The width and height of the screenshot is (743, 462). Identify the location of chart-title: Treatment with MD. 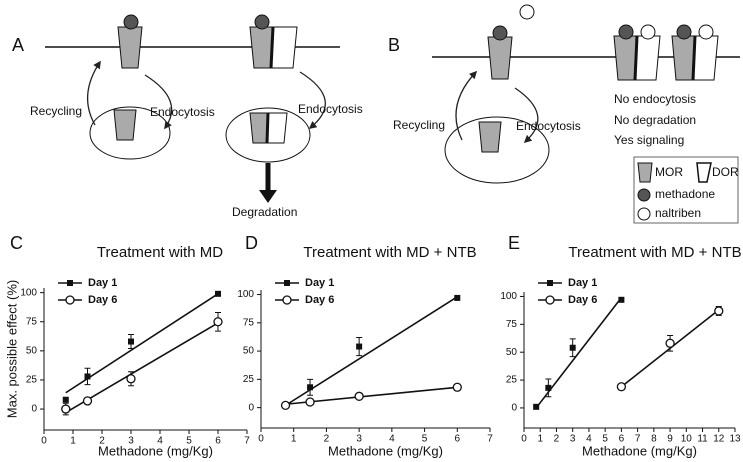
(160, 252).